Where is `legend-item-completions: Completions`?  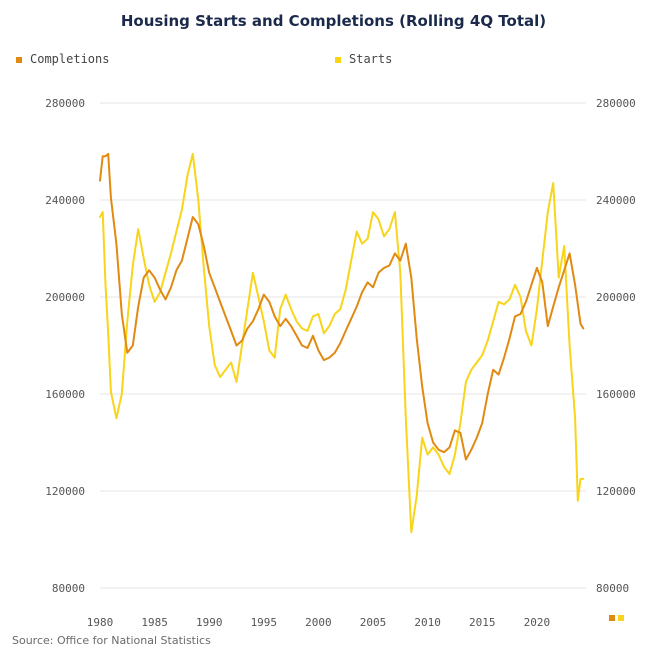 legend-item-completions: Completions is located at coordinates (62, 59).